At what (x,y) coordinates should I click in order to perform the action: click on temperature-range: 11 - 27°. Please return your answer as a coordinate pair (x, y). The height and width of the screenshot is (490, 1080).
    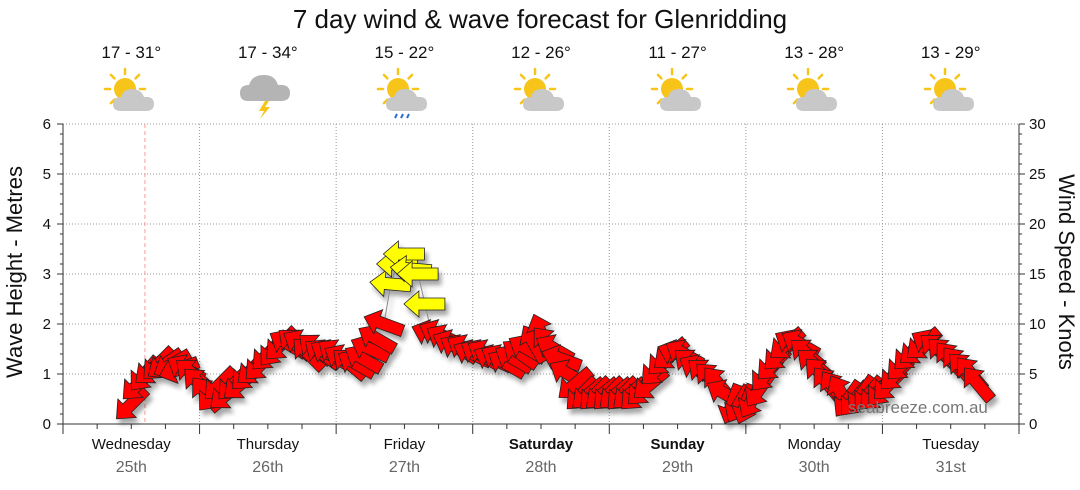
    Looking at the image, I should click on (677, 52).